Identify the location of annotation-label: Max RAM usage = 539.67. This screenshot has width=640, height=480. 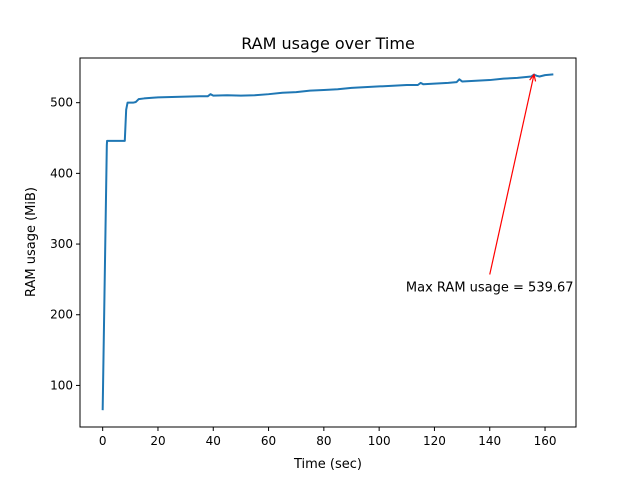
(490, 287).